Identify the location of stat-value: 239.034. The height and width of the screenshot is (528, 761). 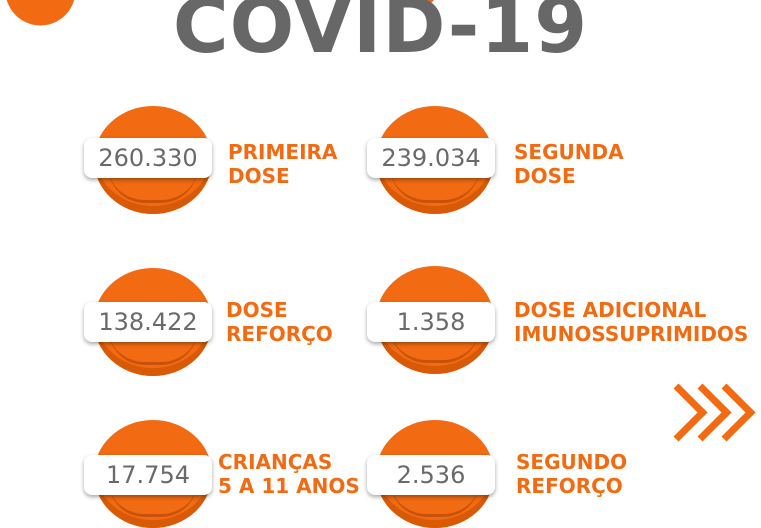
(431, 158).